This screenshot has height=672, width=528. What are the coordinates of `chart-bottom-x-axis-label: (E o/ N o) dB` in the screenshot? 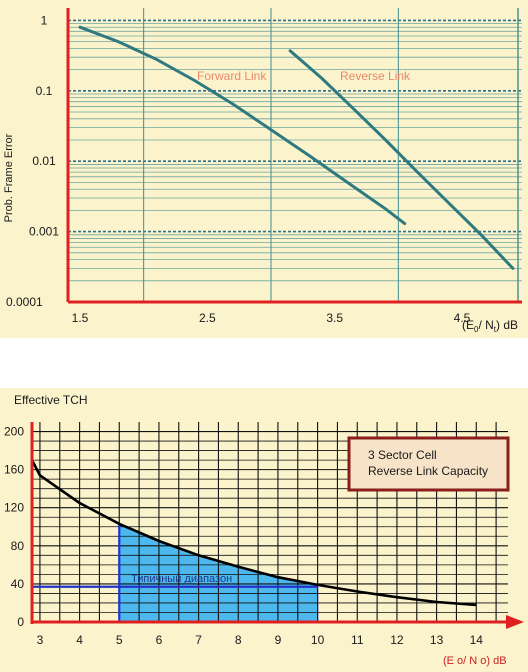 It's located at (475, 661).